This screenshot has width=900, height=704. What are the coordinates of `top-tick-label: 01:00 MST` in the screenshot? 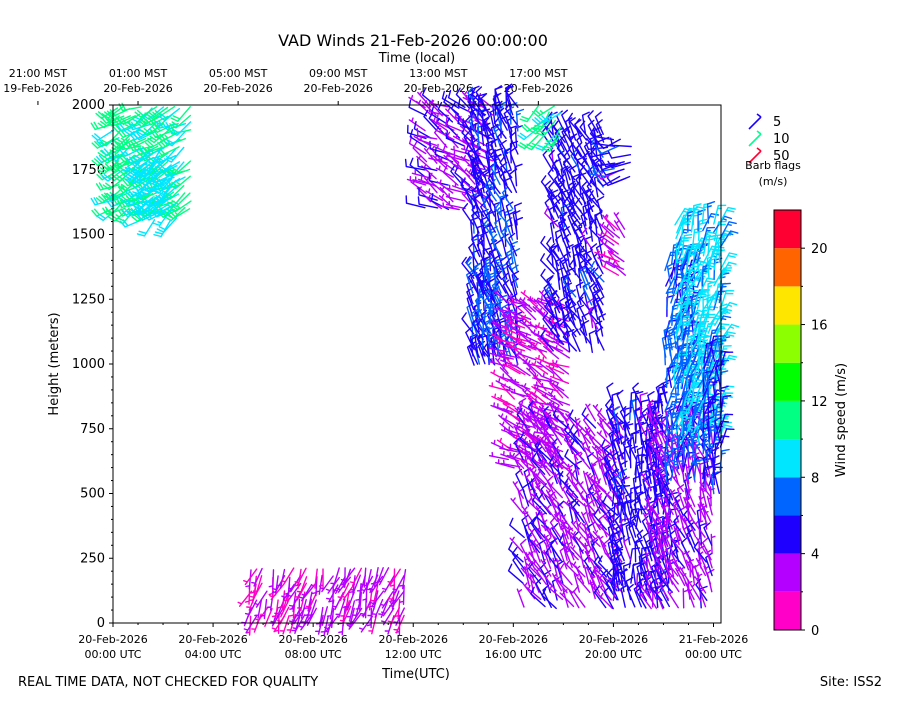 It's located at (138, 73).